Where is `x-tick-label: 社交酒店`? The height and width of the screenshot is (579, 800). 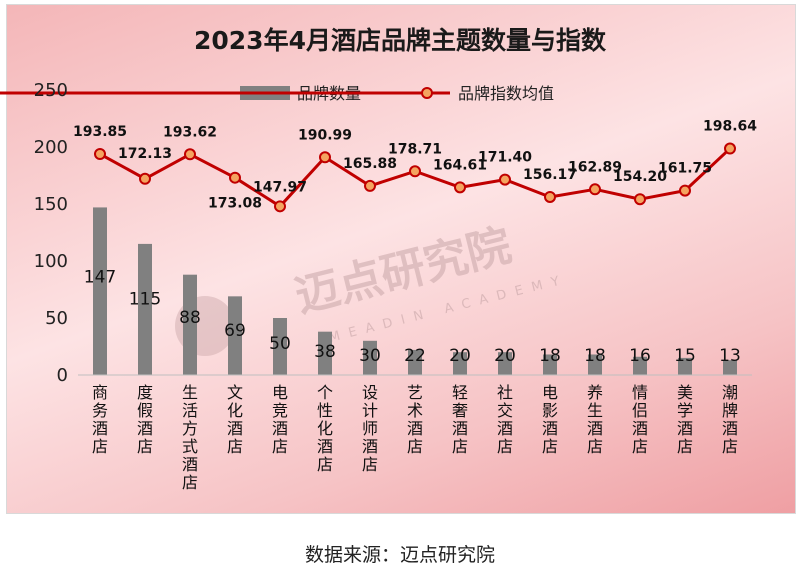
x-tick-label: 社交酒店 is located at coordinates (505, 419).